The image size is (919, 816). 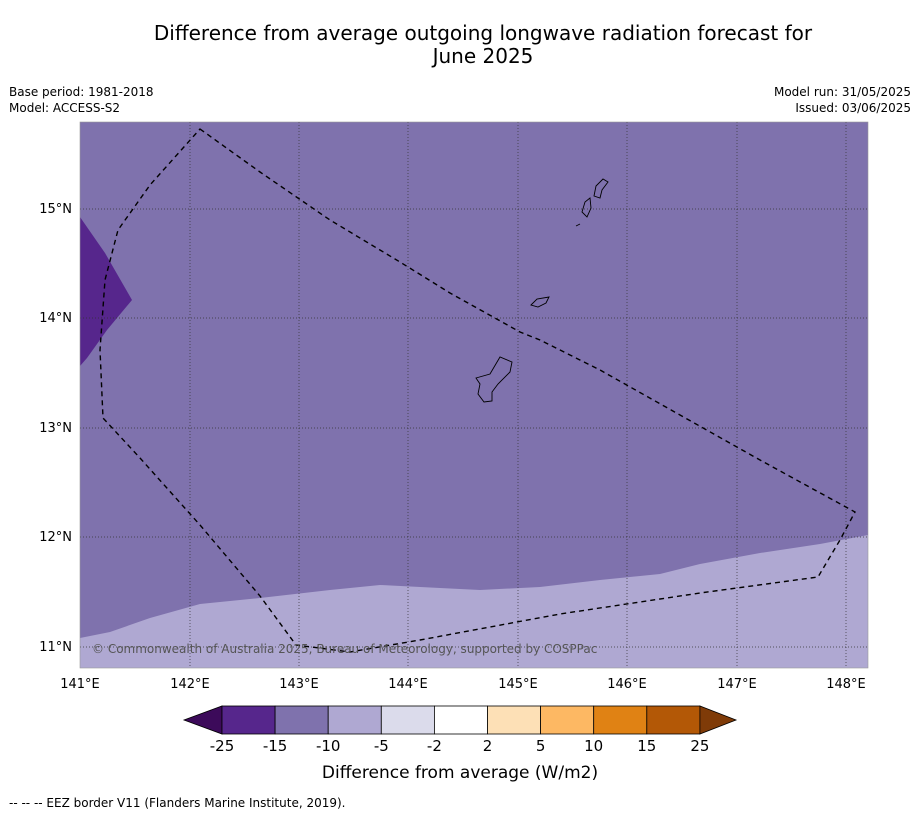 What do you see at coordinates (65, 108) in the screenshot?
I see `model-name: Model: ACCESS-S2` at bounding box center [65, 108].